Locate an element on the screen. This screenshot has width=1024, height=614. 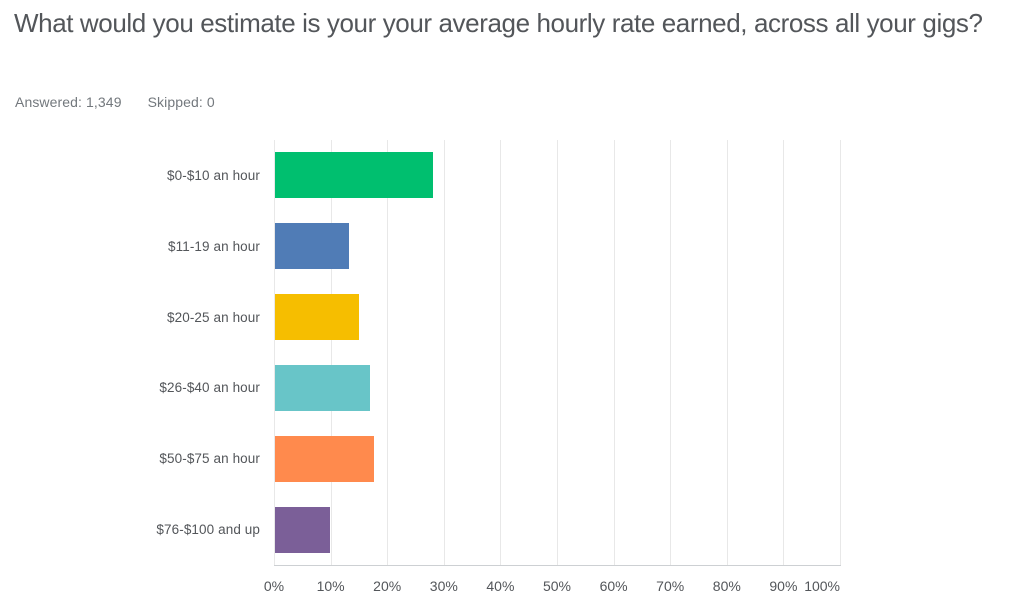
x-axis-line is located at coordinates (557, 565).